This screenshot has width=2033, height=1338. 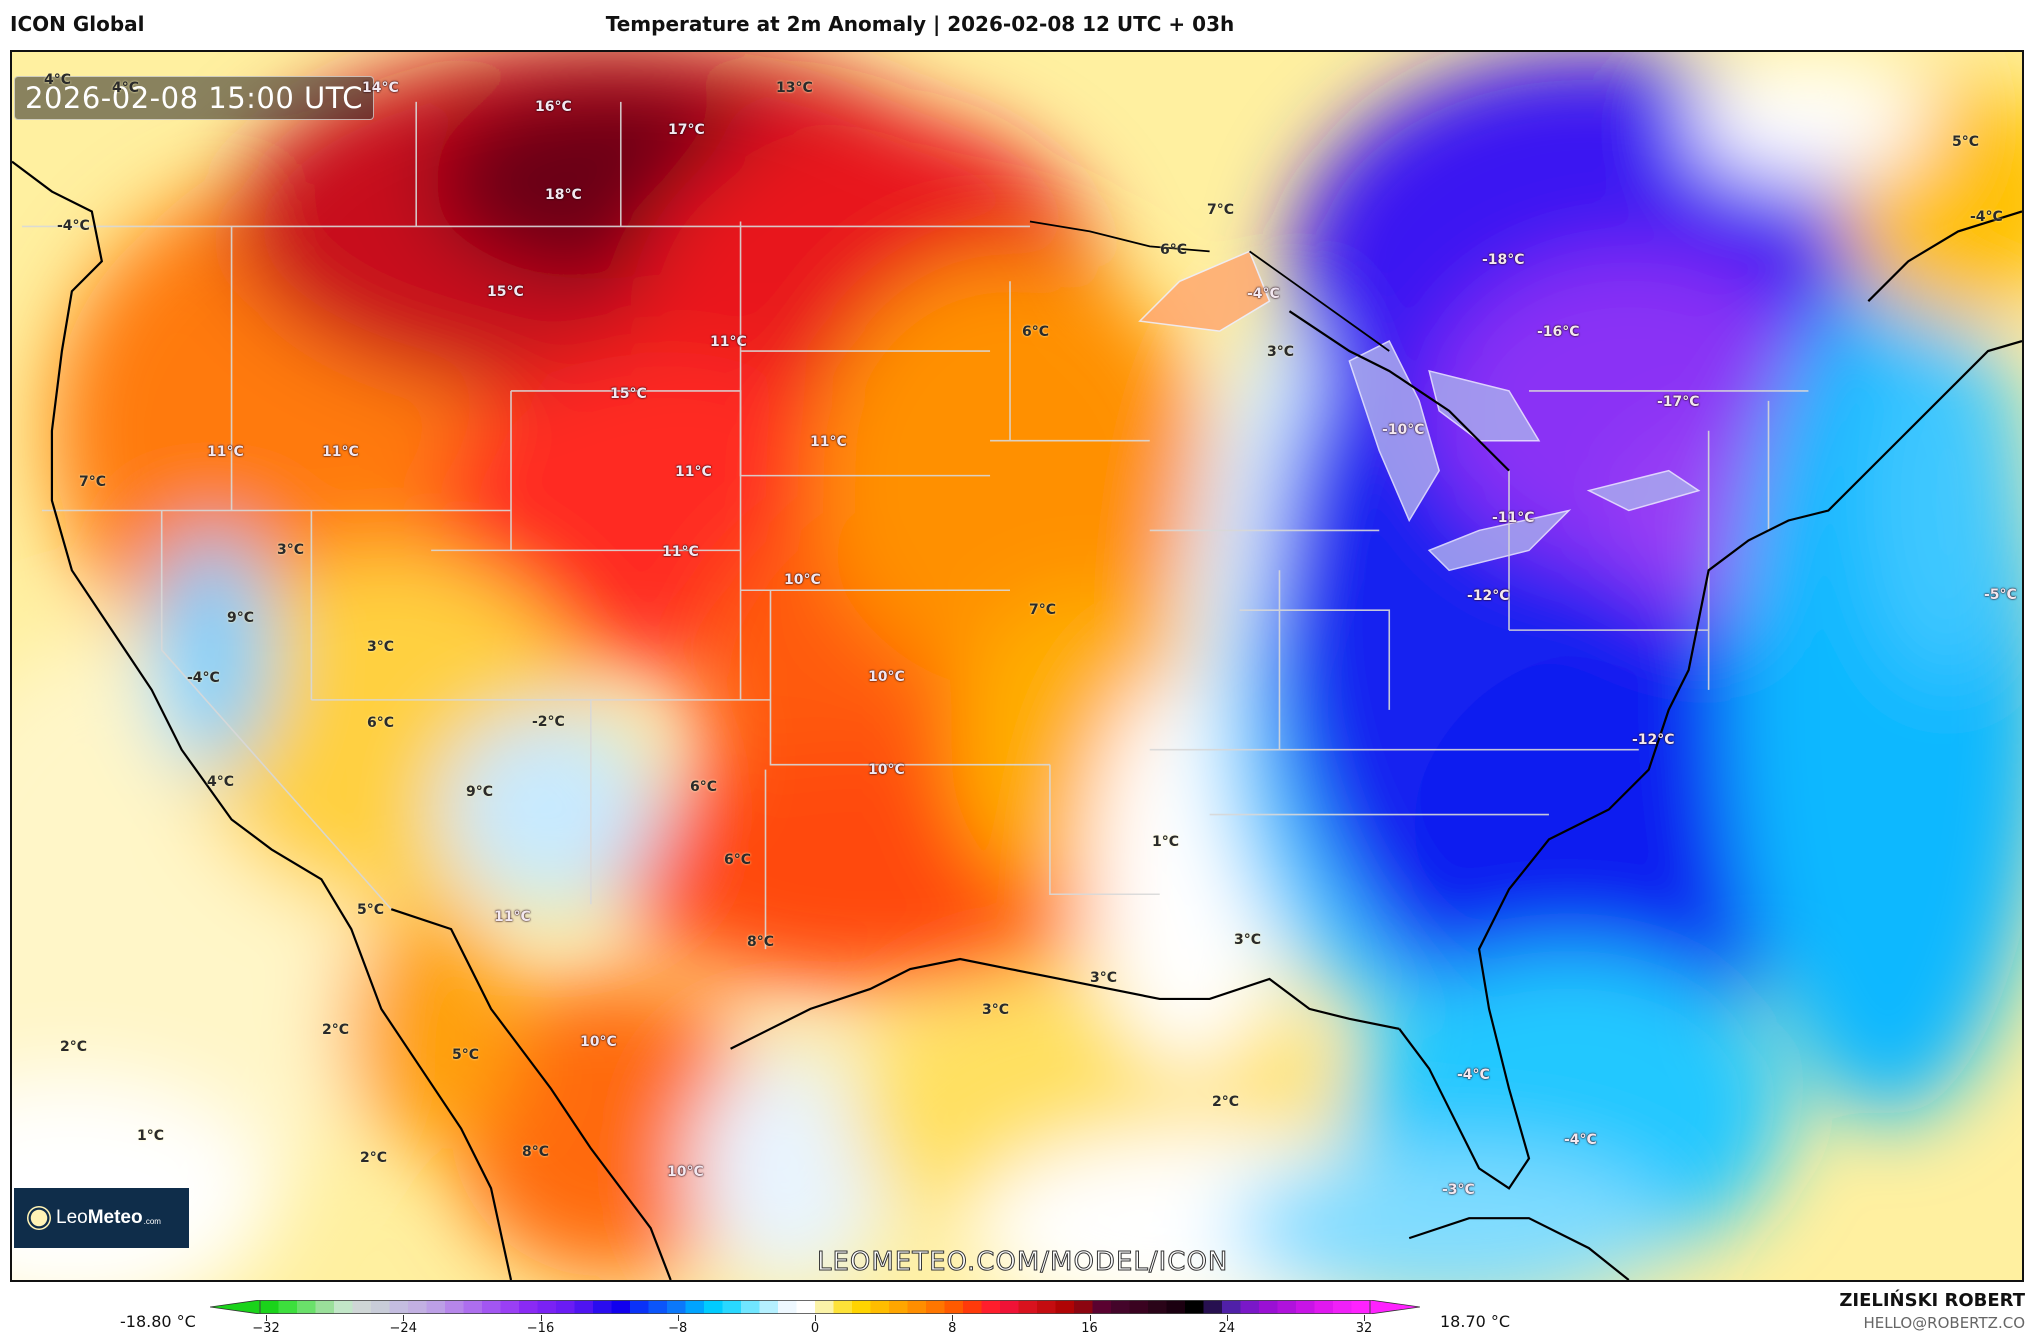 What do you see at coordinates (678, 1328) in the screenshot?
I see `colorbar-tick-label: −8` at bounding box center [678, 1328].